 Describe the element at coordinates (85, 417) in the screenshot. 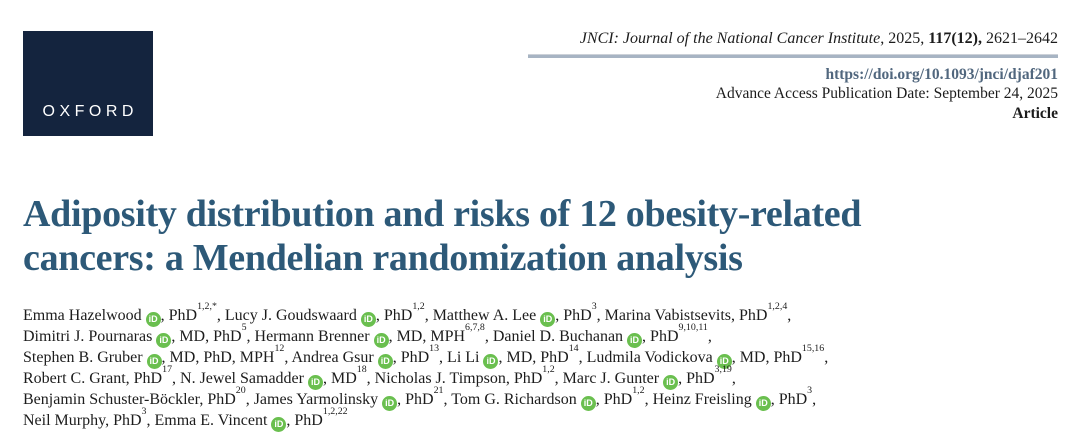

I see `author-neil-murphy: Neil Murphy, PhD3` at that location.